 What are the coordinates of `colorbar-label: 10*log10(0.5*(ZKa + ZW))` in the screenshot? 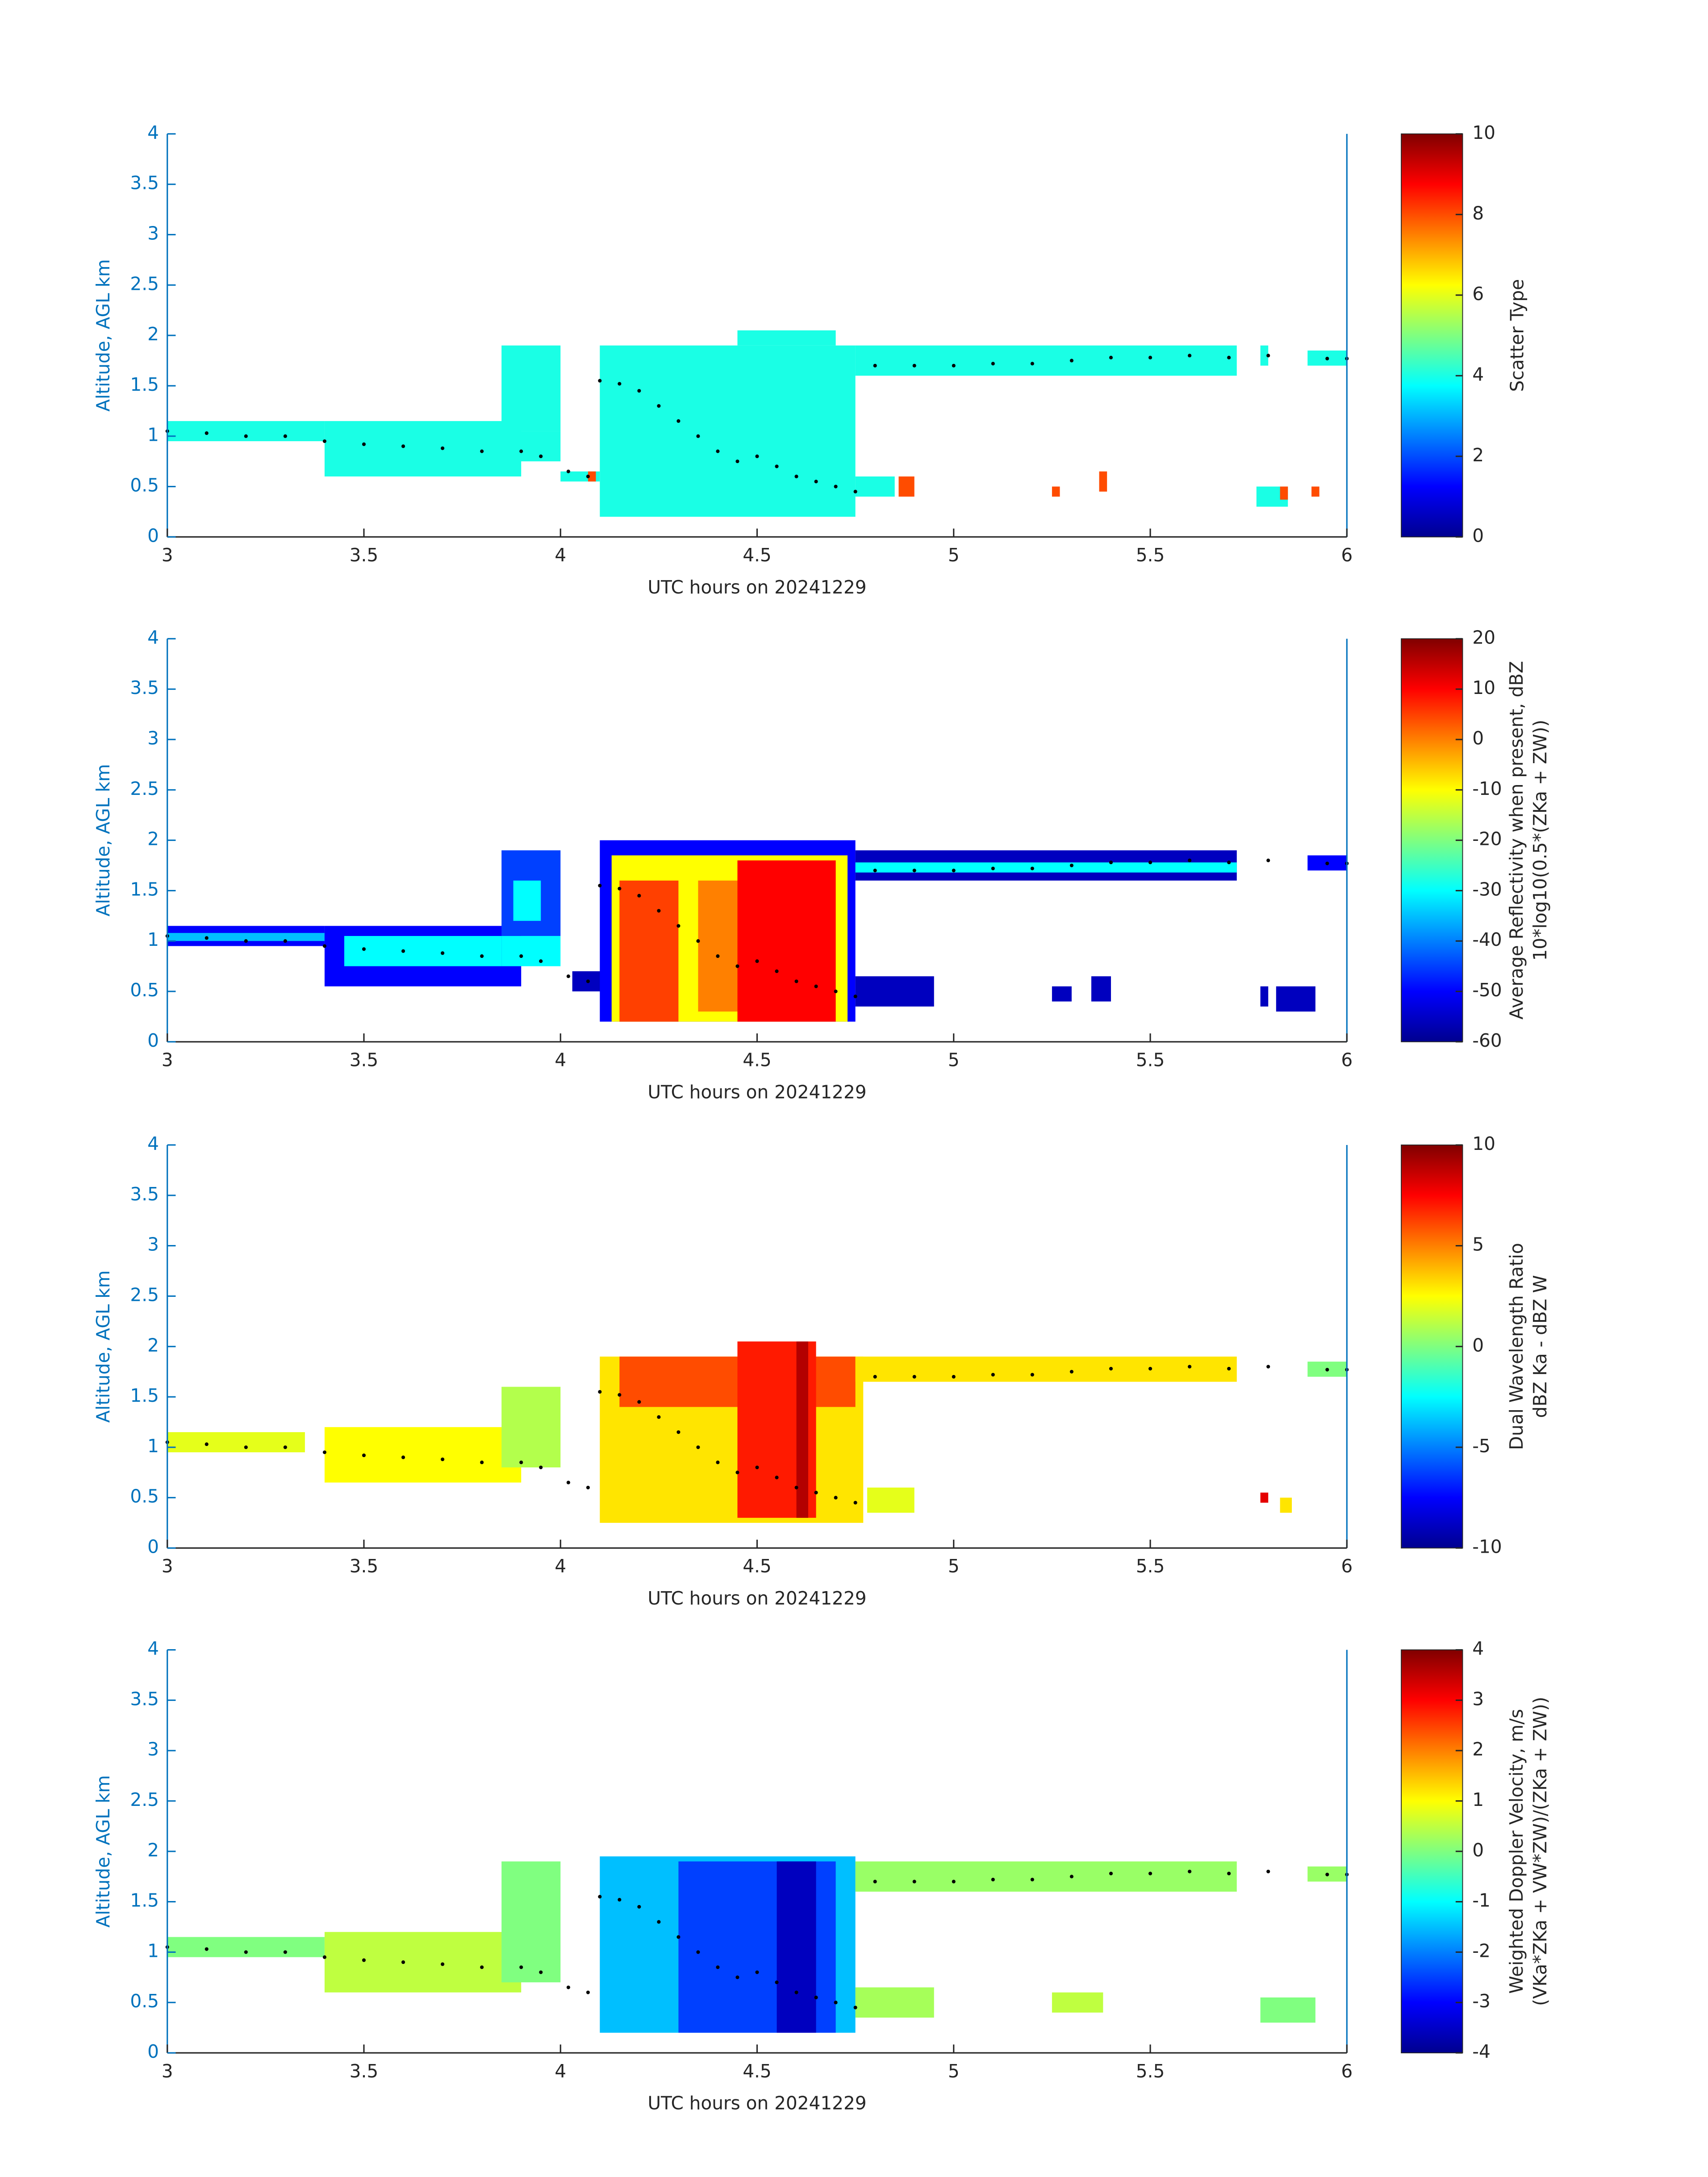 It's located at (1540, 840).